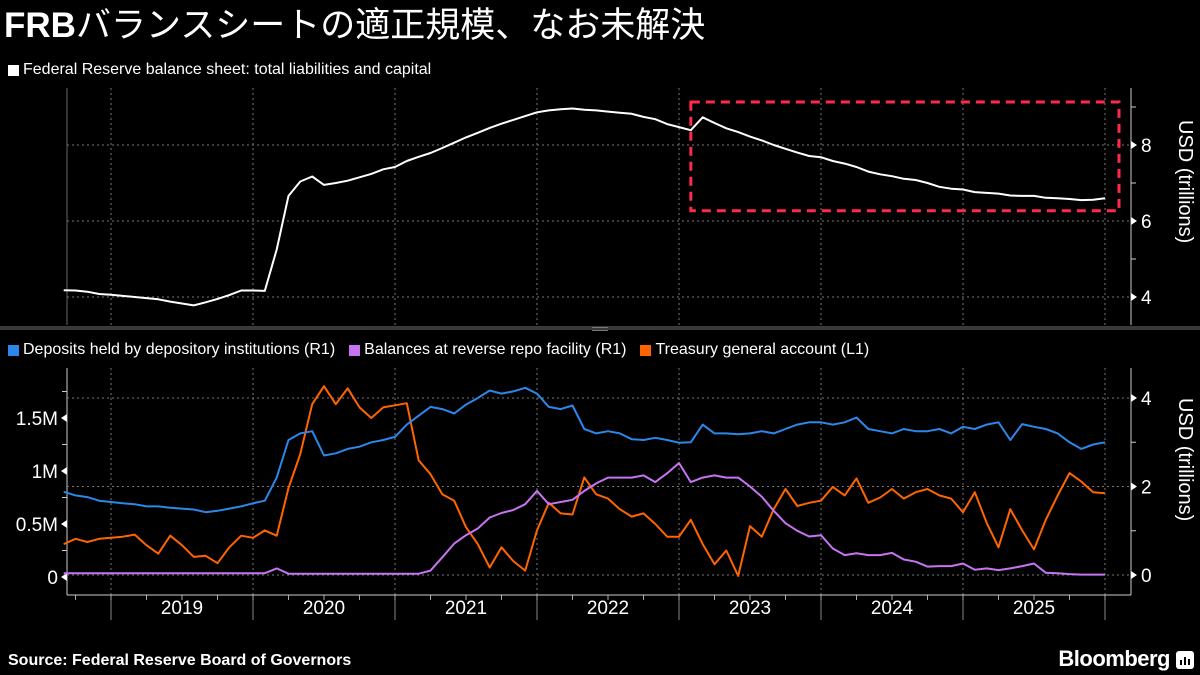 Image resolution: width=1200 pixels, height=675 pixels. What do you see at coordinates (1146, 146) in the screenshot?
I see `top-y-tick-label: 8` at bounding box center [1146, 146].